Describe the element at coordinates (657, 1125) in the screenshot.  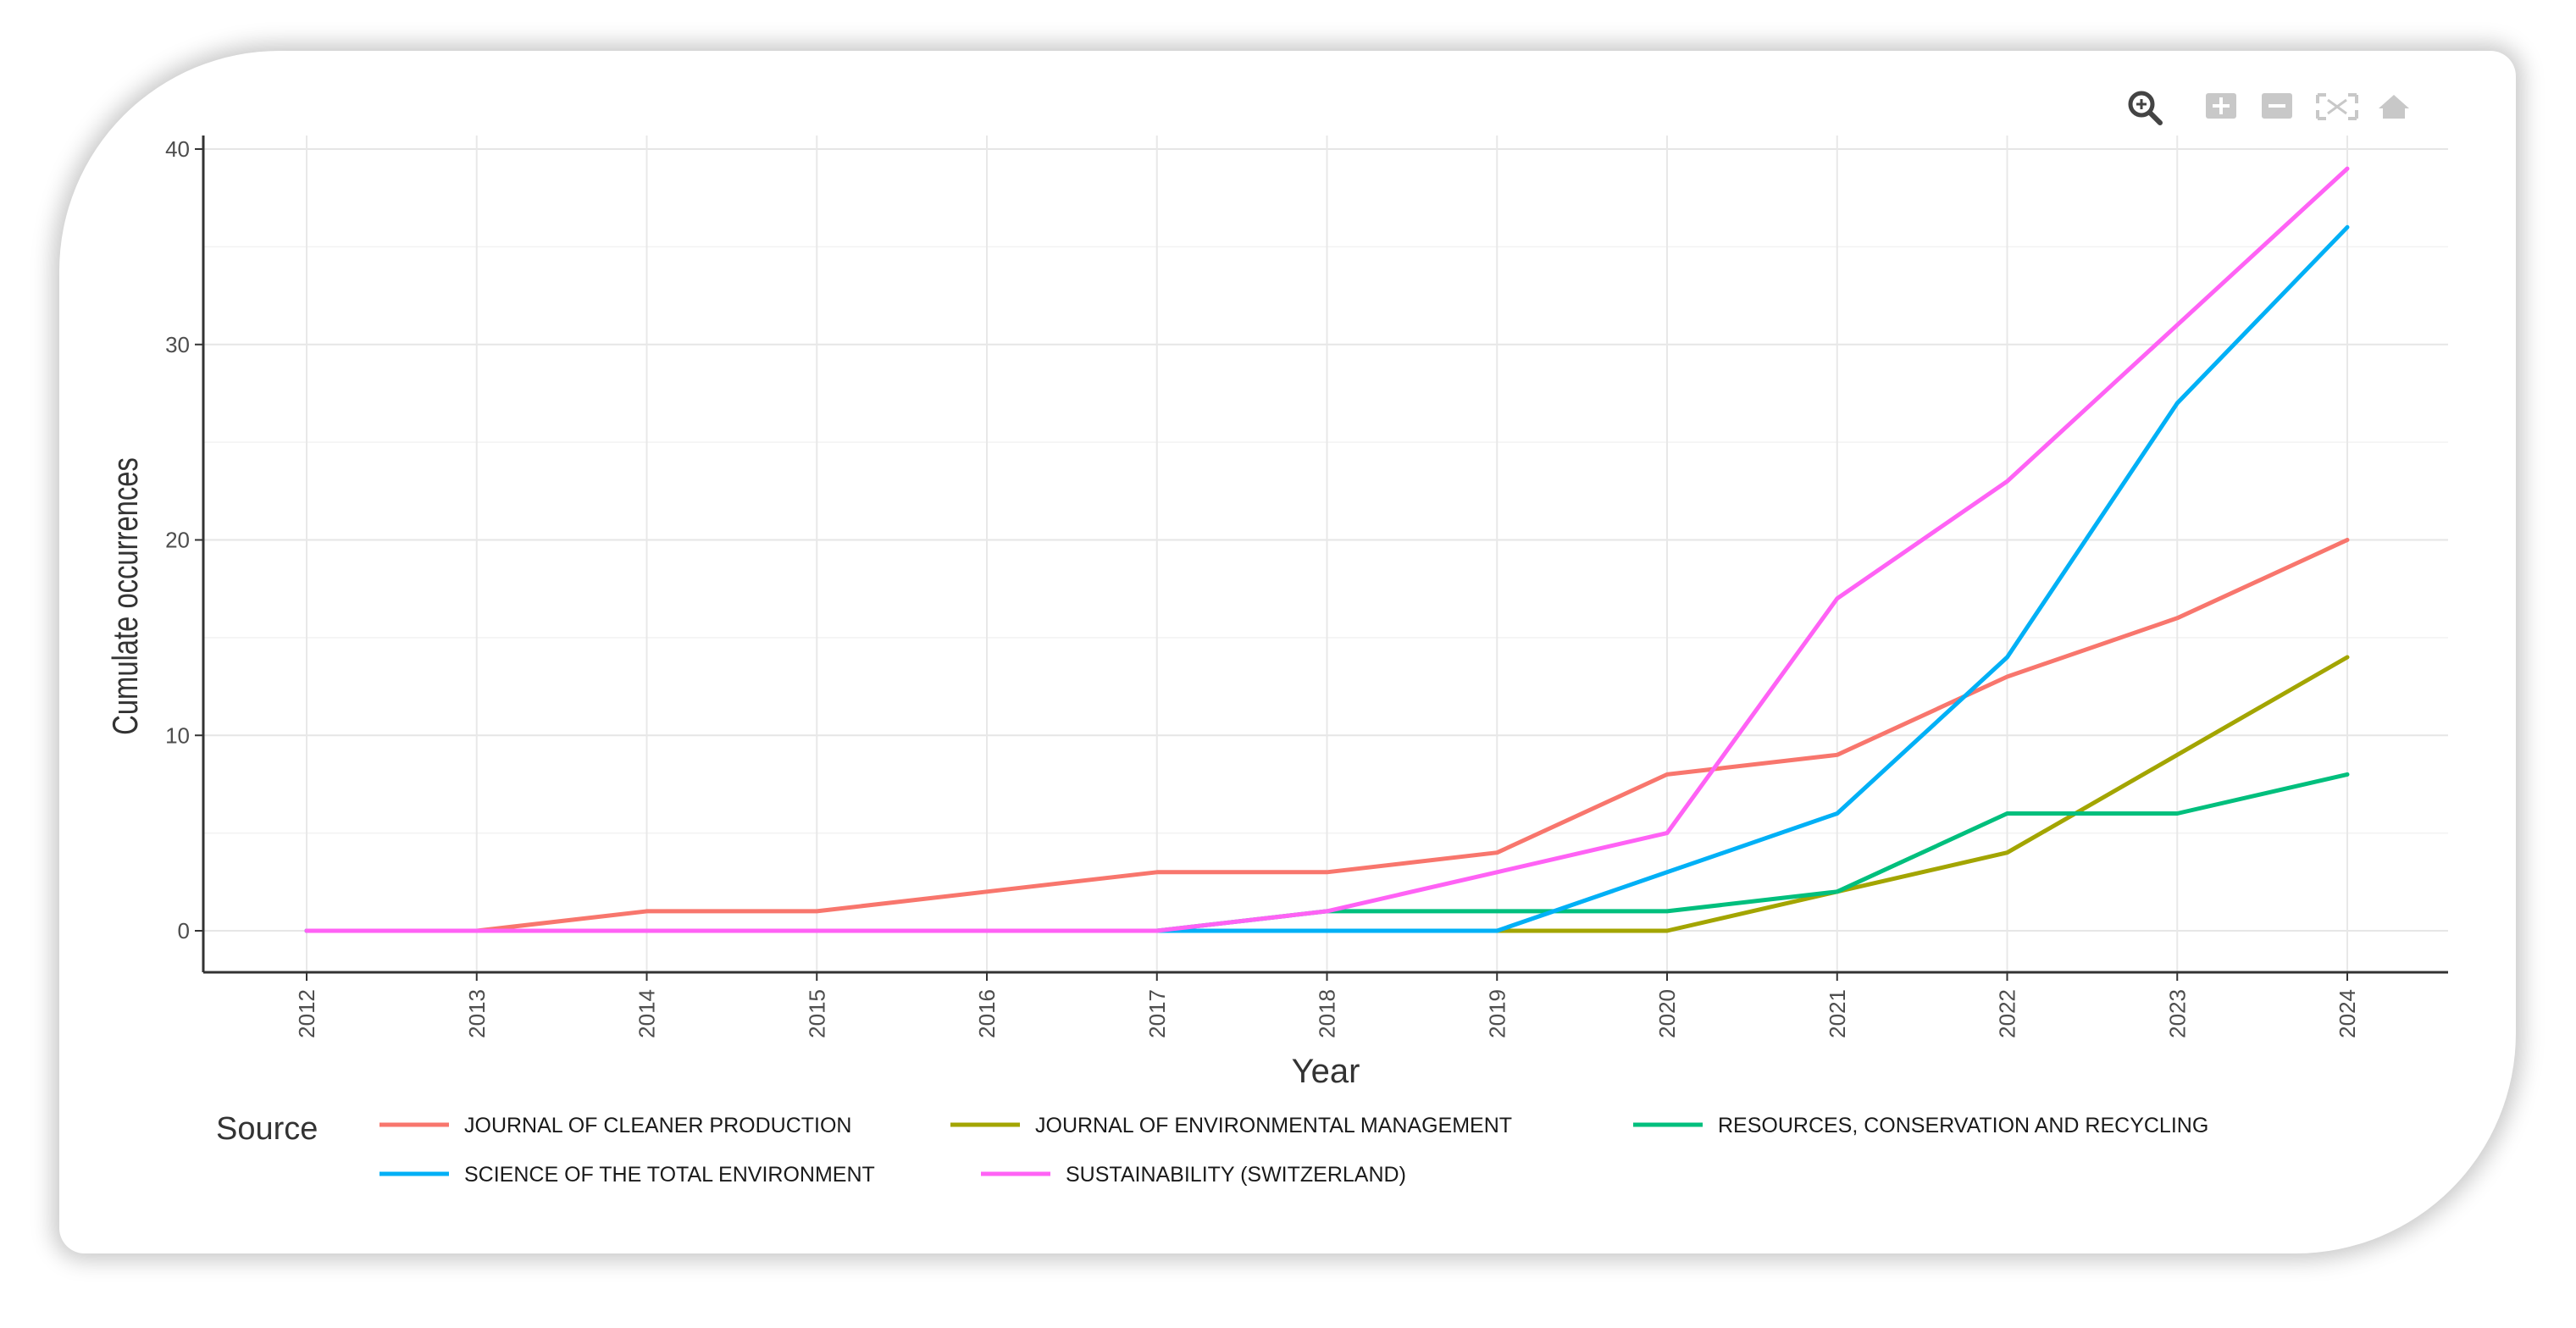
I see `legend-label: JOURNAL OF CLEANER PRODUCTION` at that location.